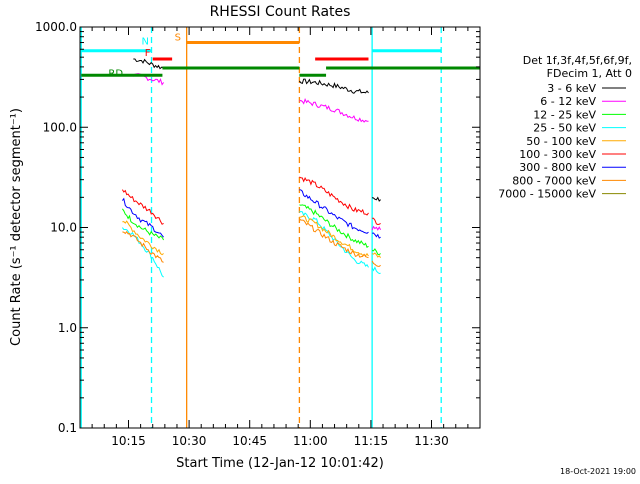 The image size is (640, 484). Describe the element at coordinates (589, 73) in the screenshot. I see `legend-header-decimation: FDecim 1, Att 0` at that location.